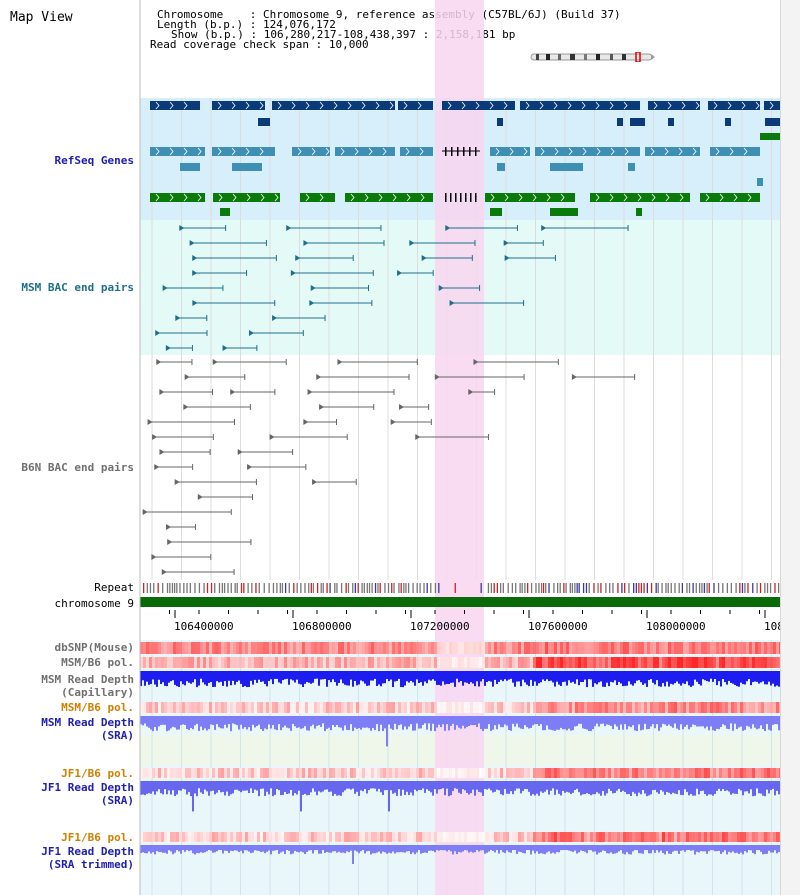 The width and height of the screenshot is (800, 895). What do you see at coordinates (592, 57) in the screenshot?
I see `chromosome-ideogram` at bounding box center [592, 57].